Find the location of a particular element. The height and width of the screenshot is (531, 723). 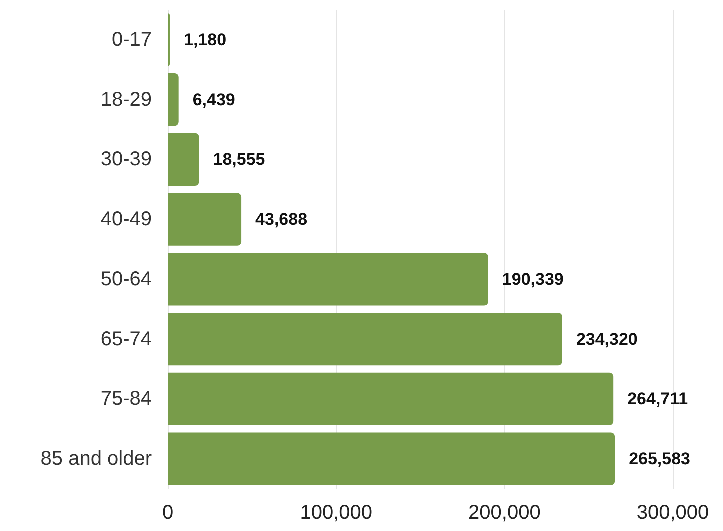

y-tick-label: 65-74 is located at coordinates (126, 339).